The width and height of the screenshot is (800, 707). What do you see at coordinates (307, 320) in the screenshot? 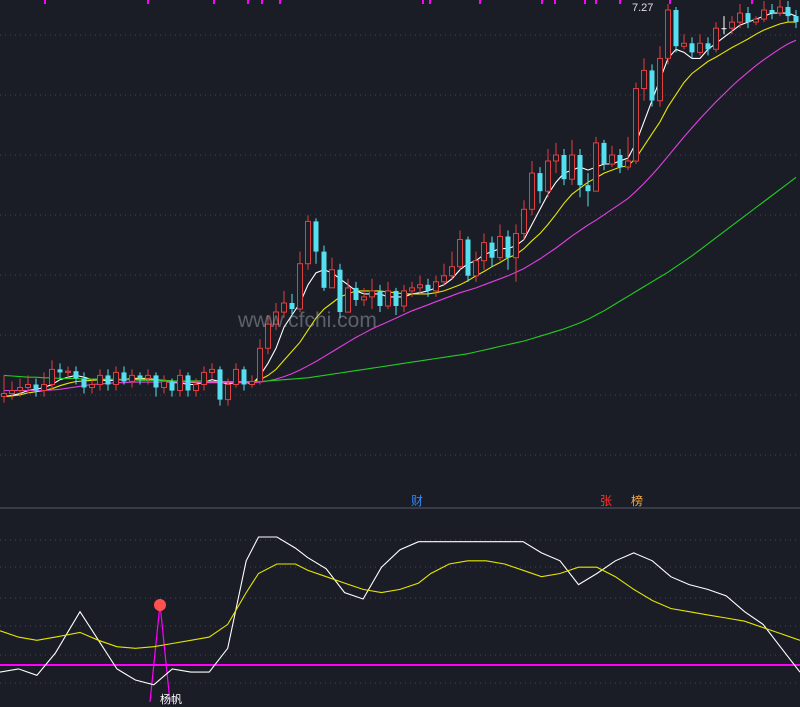
I see `watermark: www.cfchi.com` at bounding box center [307, 320].